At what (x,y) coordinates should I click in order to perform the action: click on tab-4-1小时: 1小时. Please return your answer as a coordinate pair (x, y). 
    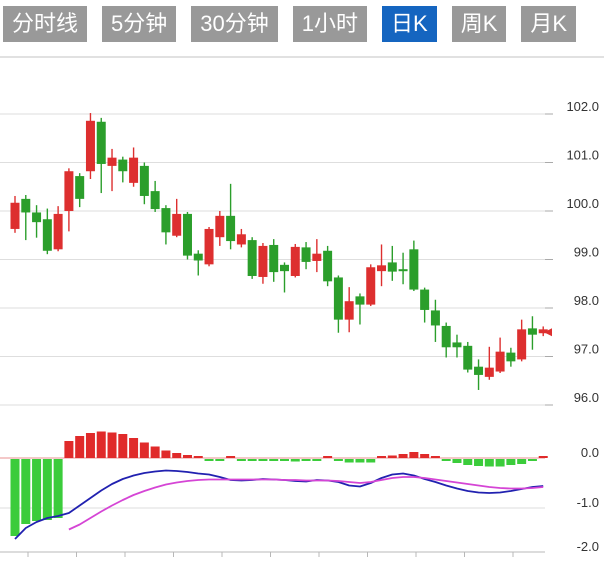
    Looking at the image, I should click on (329, 24).